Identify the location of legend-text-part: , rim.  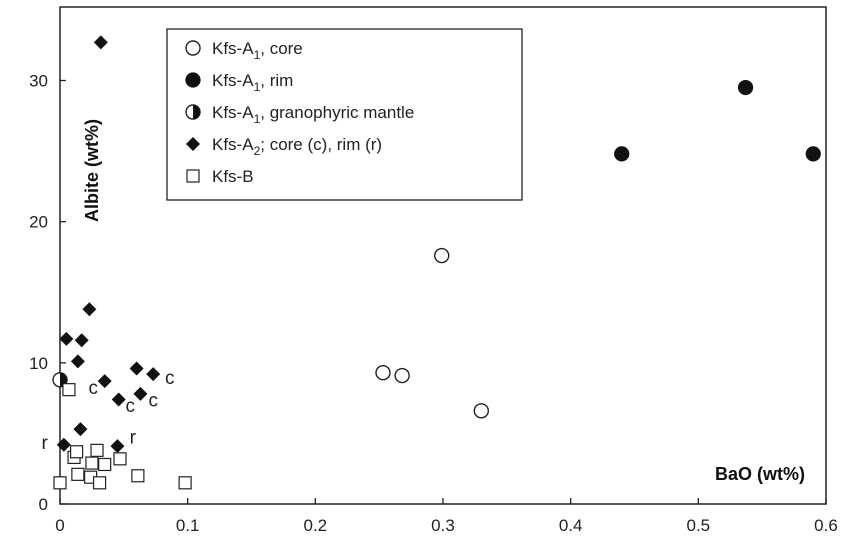
(276, 80).